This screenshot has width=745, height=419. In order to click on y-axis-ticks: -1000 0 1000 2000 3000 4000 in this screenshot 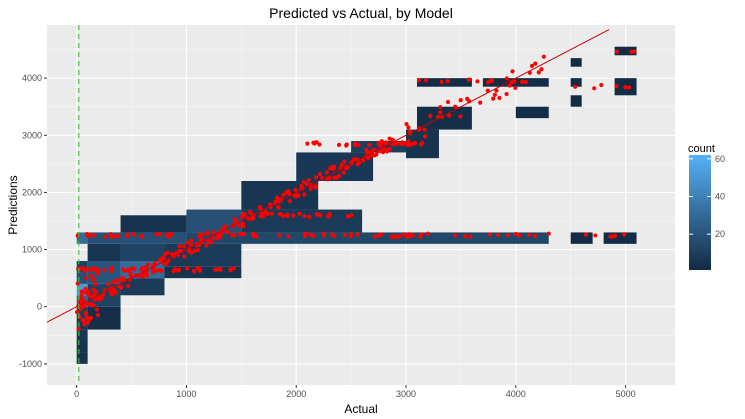, I will do `click(33, 221)`.